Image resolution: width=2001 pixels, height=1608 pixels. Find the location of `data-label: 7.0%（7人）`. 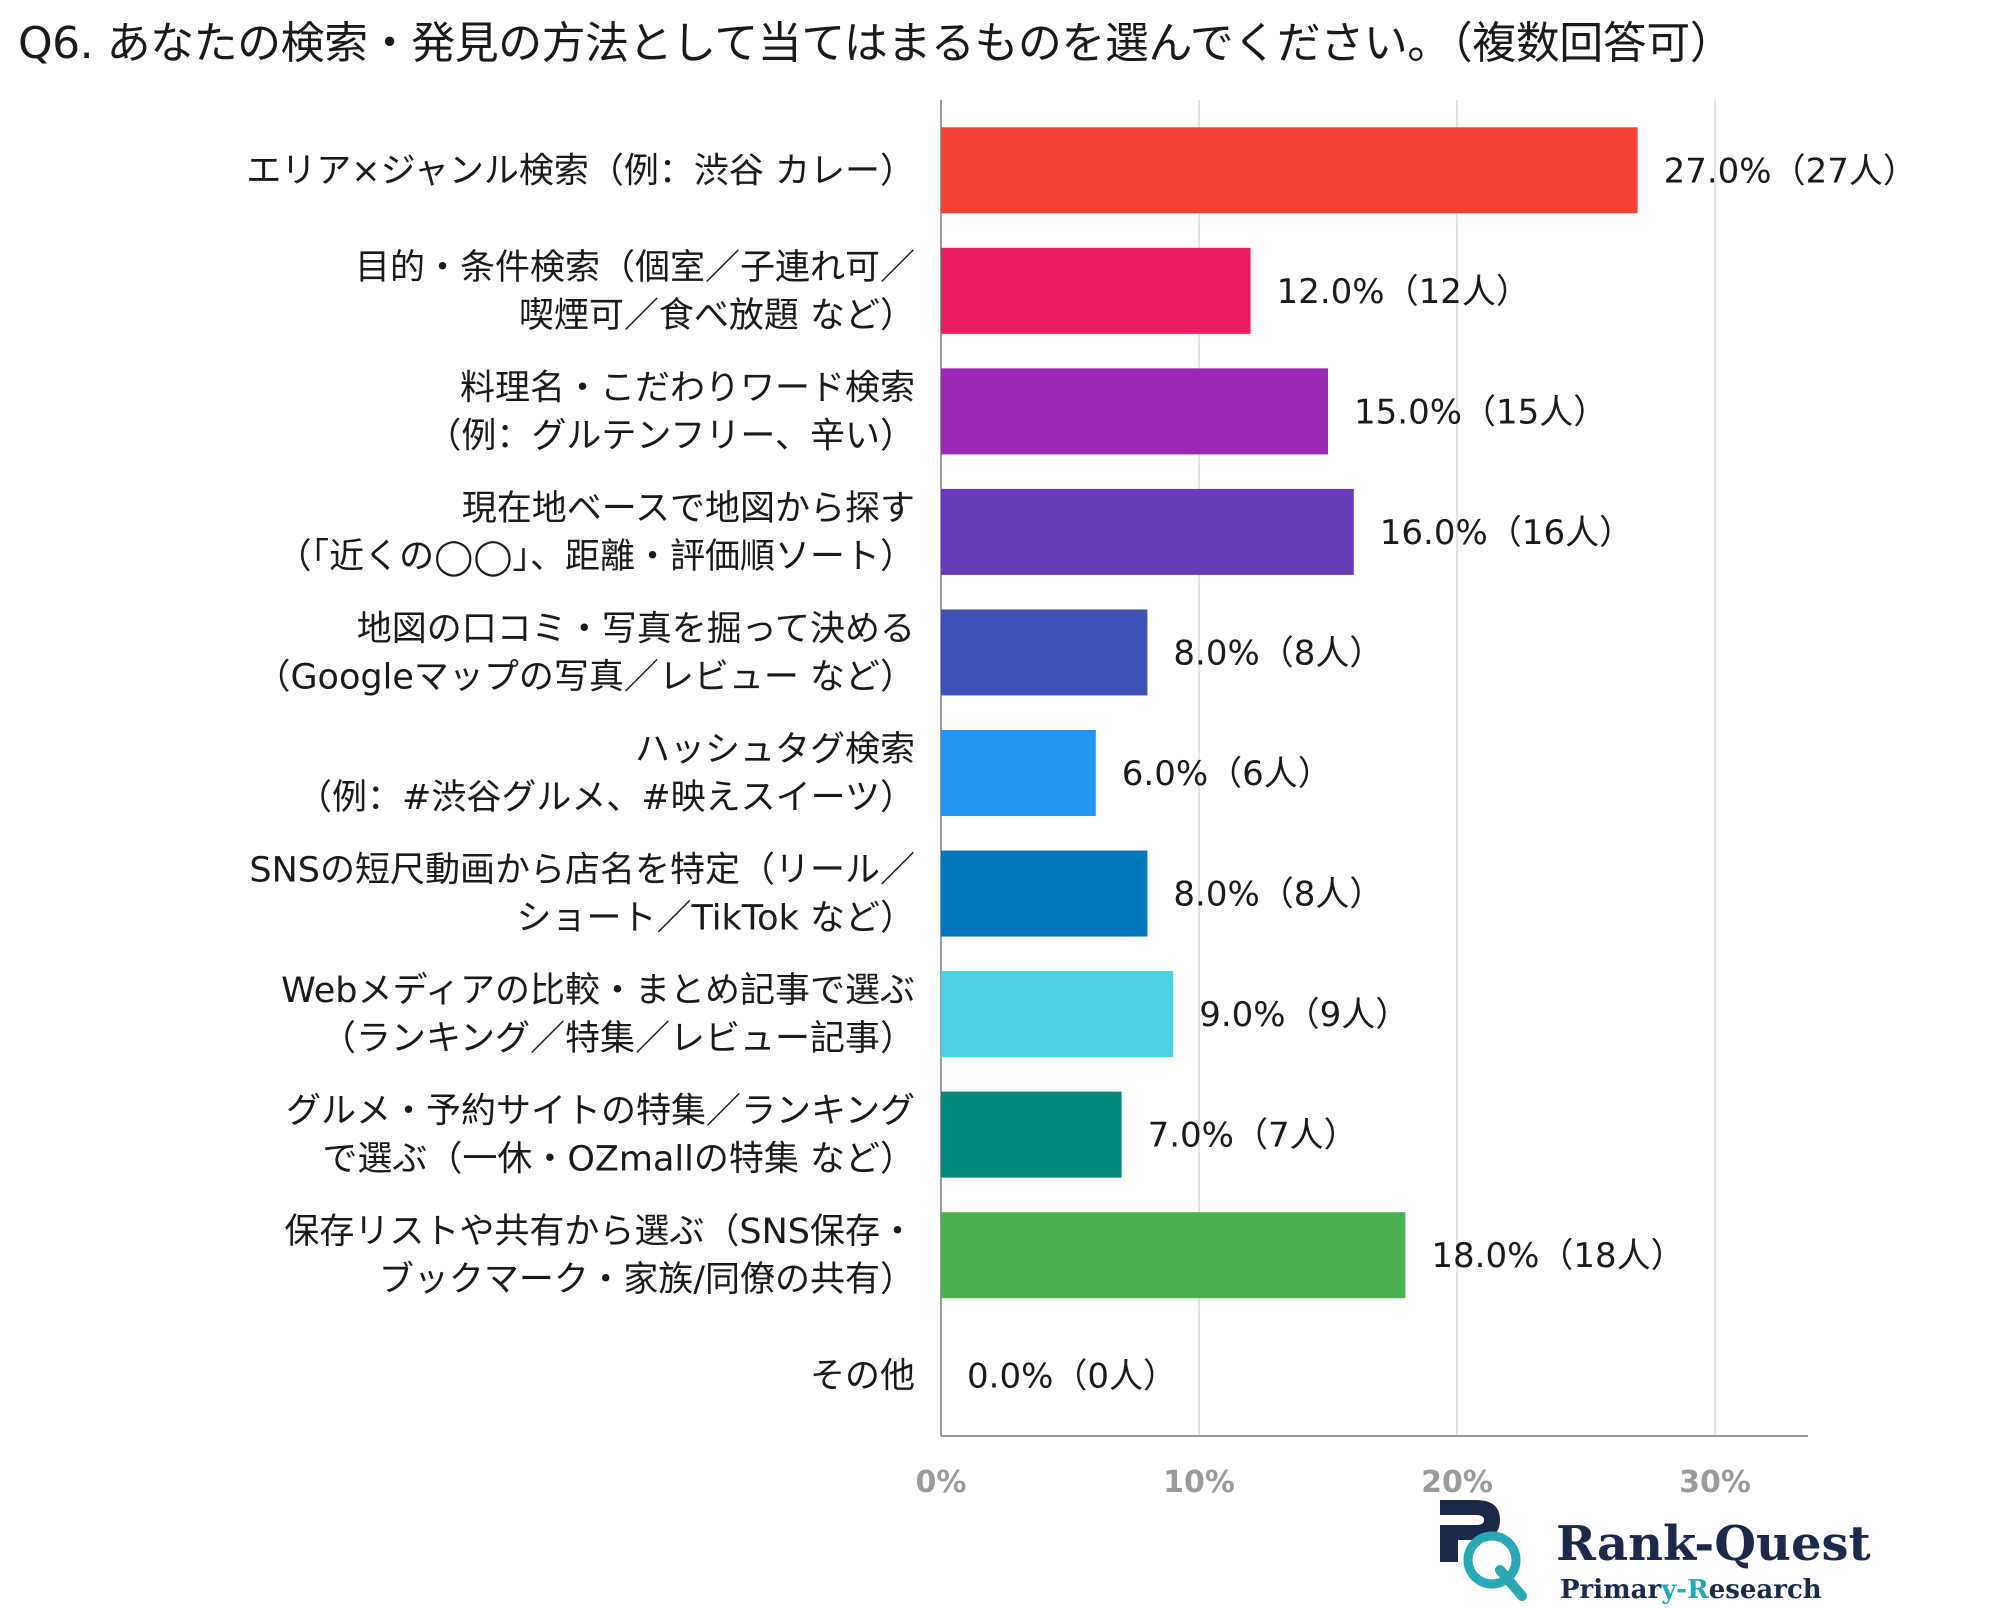

data-label: 7.0%（7人） is located at coordinates (1253, 1136).